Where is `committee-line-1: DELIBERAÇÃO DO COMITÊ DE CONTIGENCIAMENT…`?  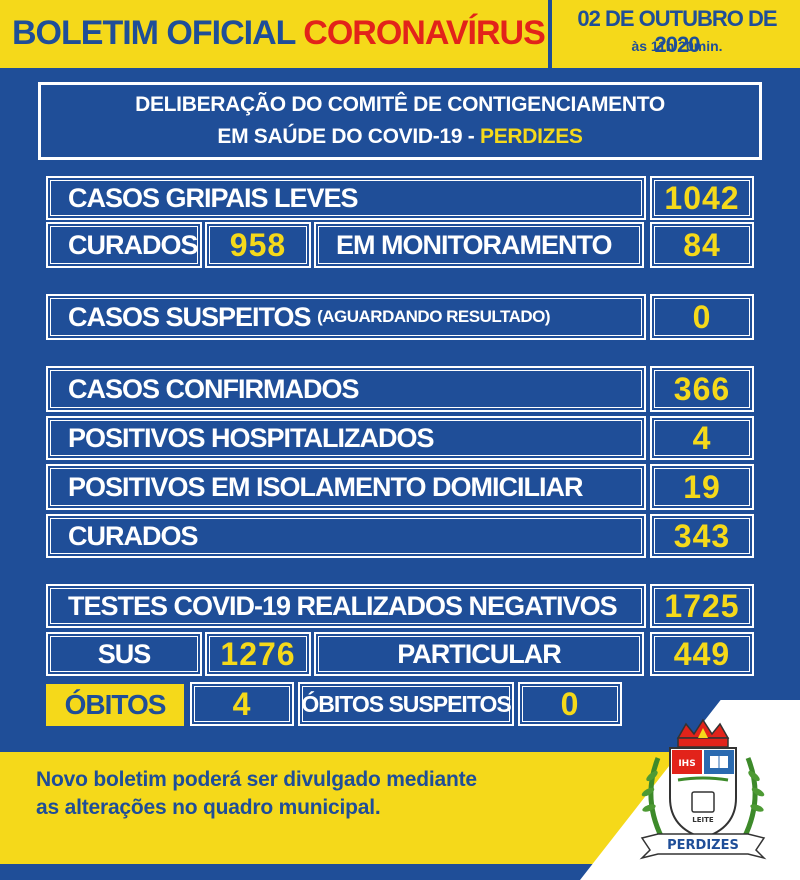
committee-line-1: DELIBERAÇÃO DO COMITÊ DE CONTIGENCIAMENT… is located at coordinates (400, 105).